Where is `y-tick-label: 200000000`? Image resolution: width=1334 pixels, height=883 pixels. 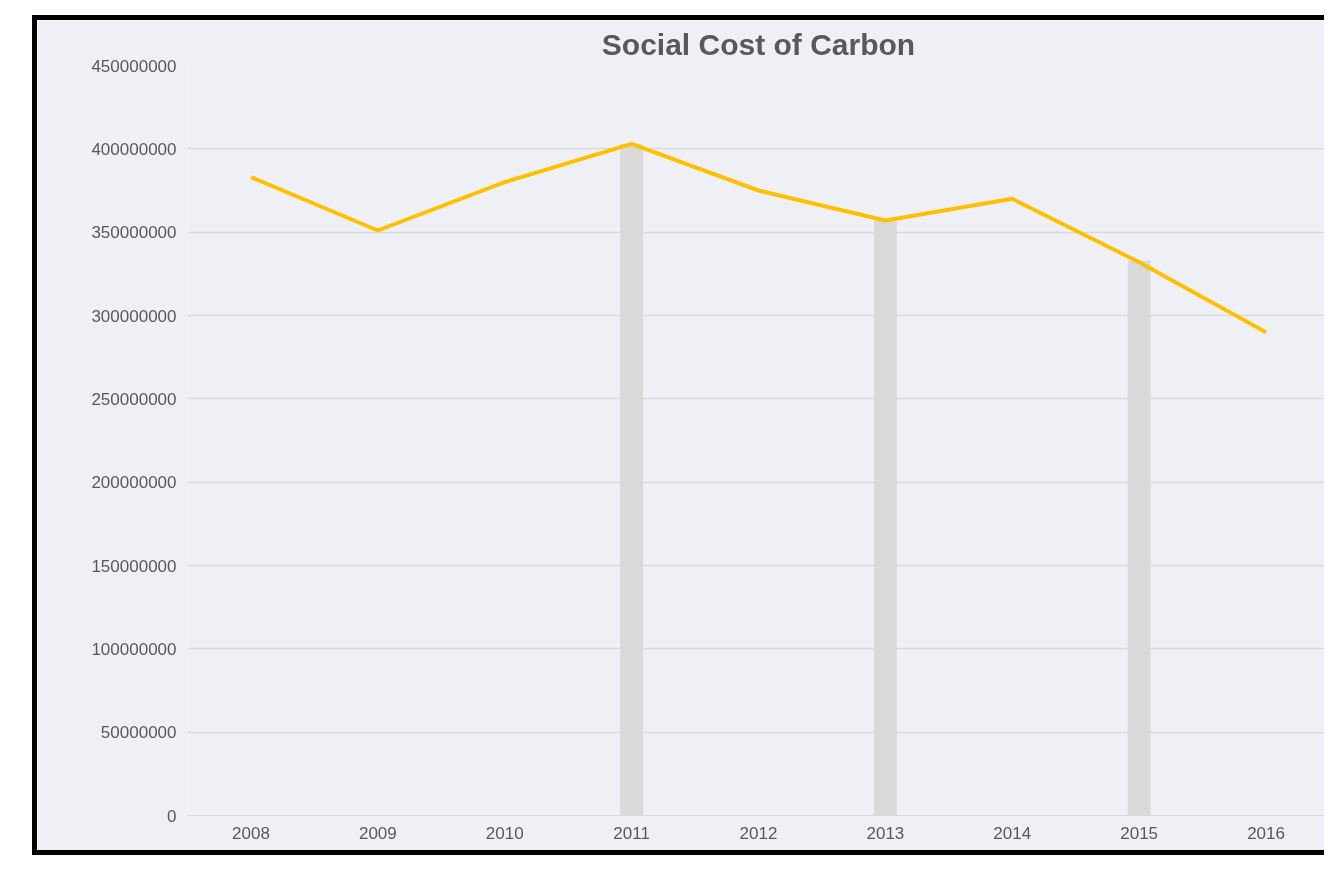
y-tick-label: 200000000 is located at coordinates (134, 483).